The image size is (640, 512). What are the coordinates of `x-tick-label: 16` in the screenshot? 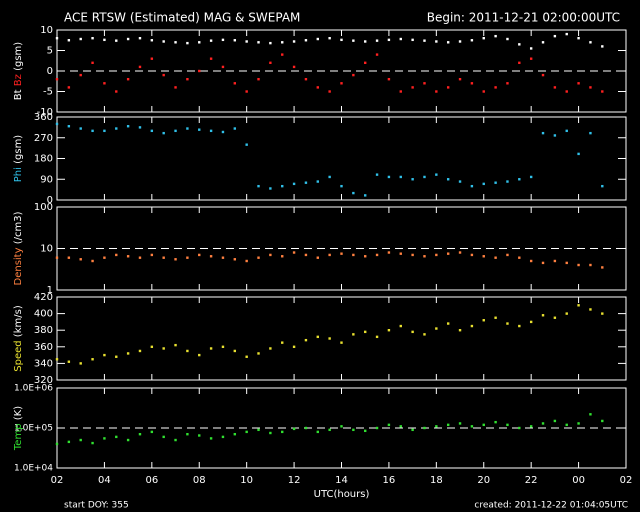 It's located at (389, 480).